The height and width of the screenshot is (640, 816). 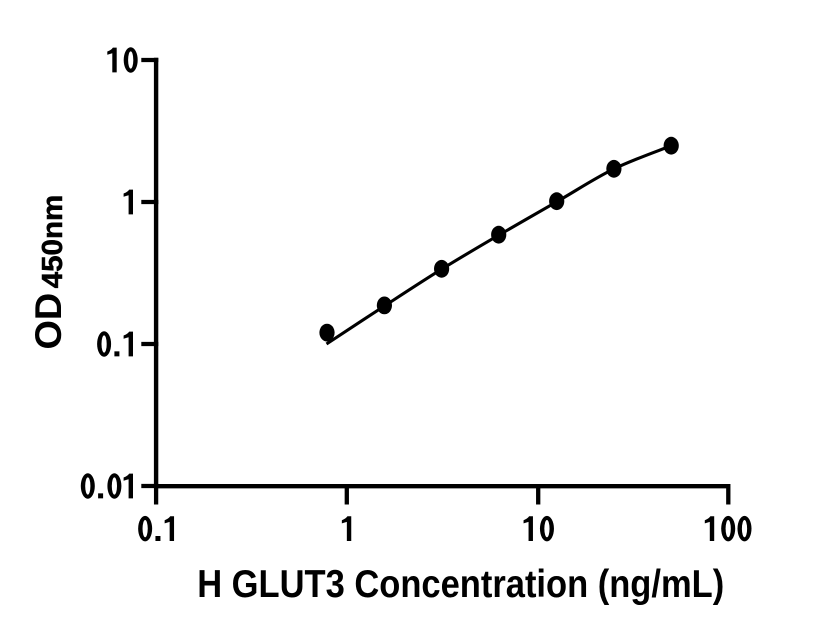 What do you see at coordinates (53, 242) in the screenshot?
I see `svg-text: 450nm` at bounding box center [53, 242].